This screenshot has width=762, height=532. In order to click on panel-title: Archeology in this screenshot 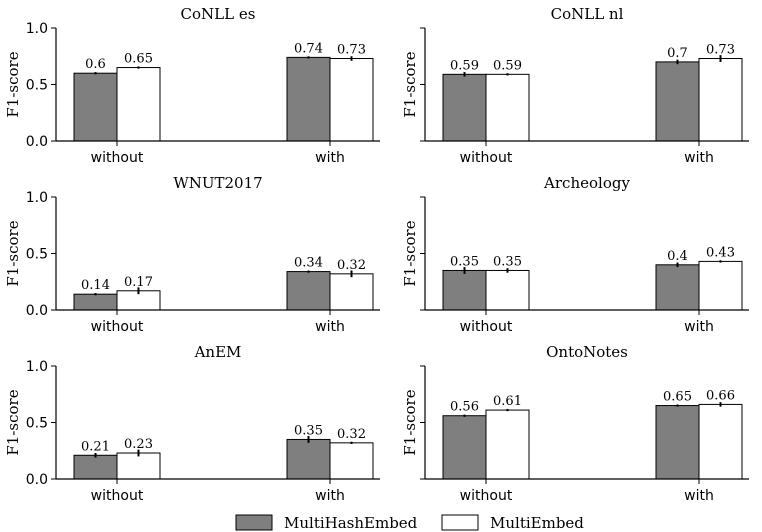, I will do `click(586, 183)`.